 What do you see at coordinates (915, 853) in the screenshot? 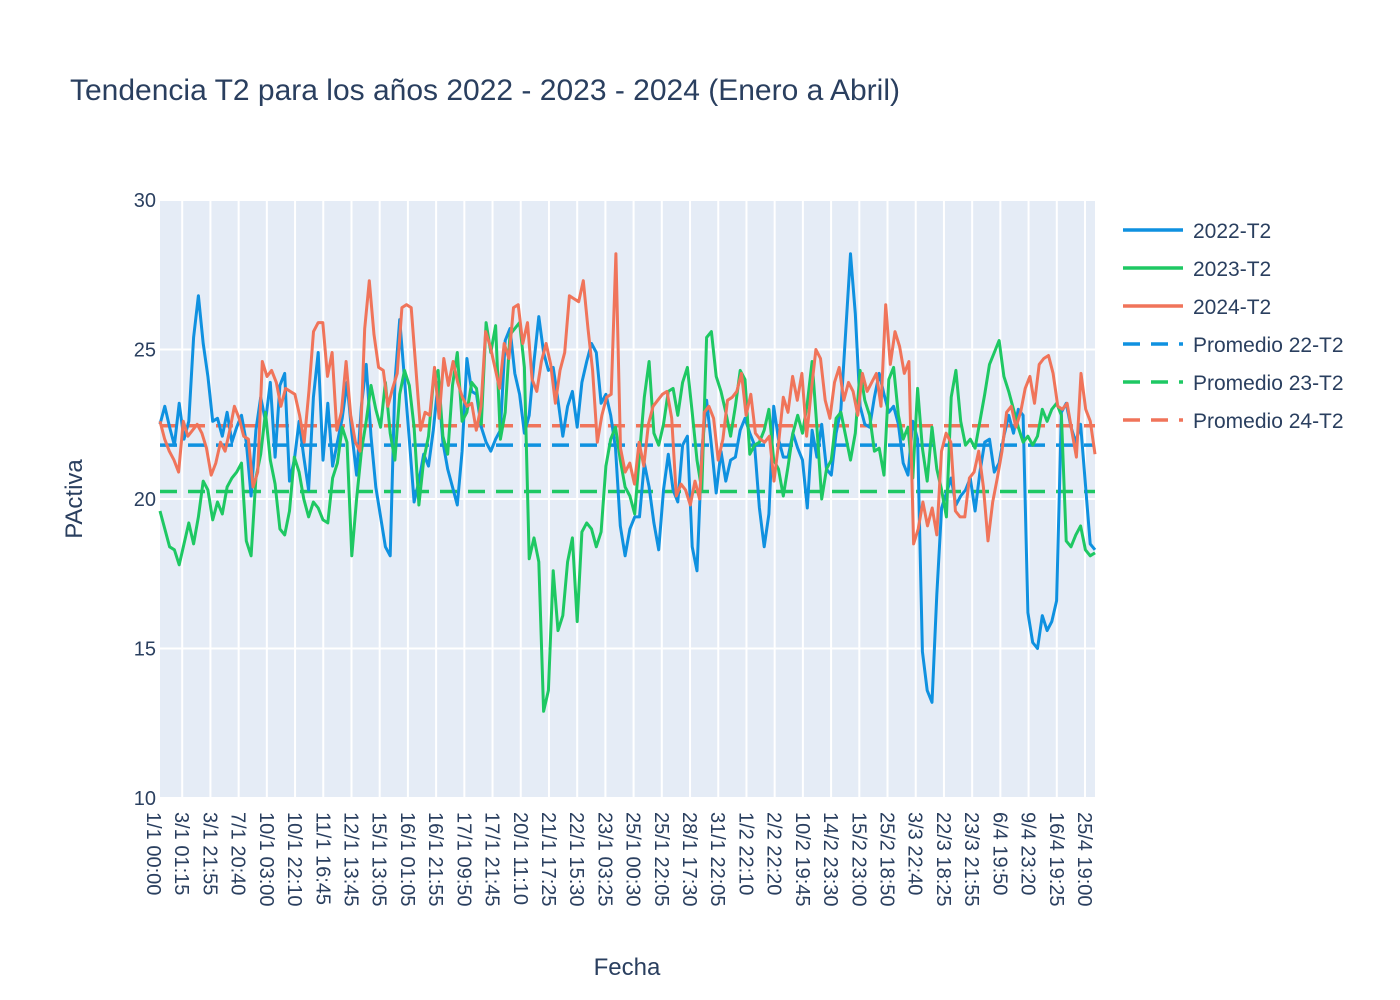
I see `x-tick-label: 3/3 22:40` at bounding box center [915, 853].